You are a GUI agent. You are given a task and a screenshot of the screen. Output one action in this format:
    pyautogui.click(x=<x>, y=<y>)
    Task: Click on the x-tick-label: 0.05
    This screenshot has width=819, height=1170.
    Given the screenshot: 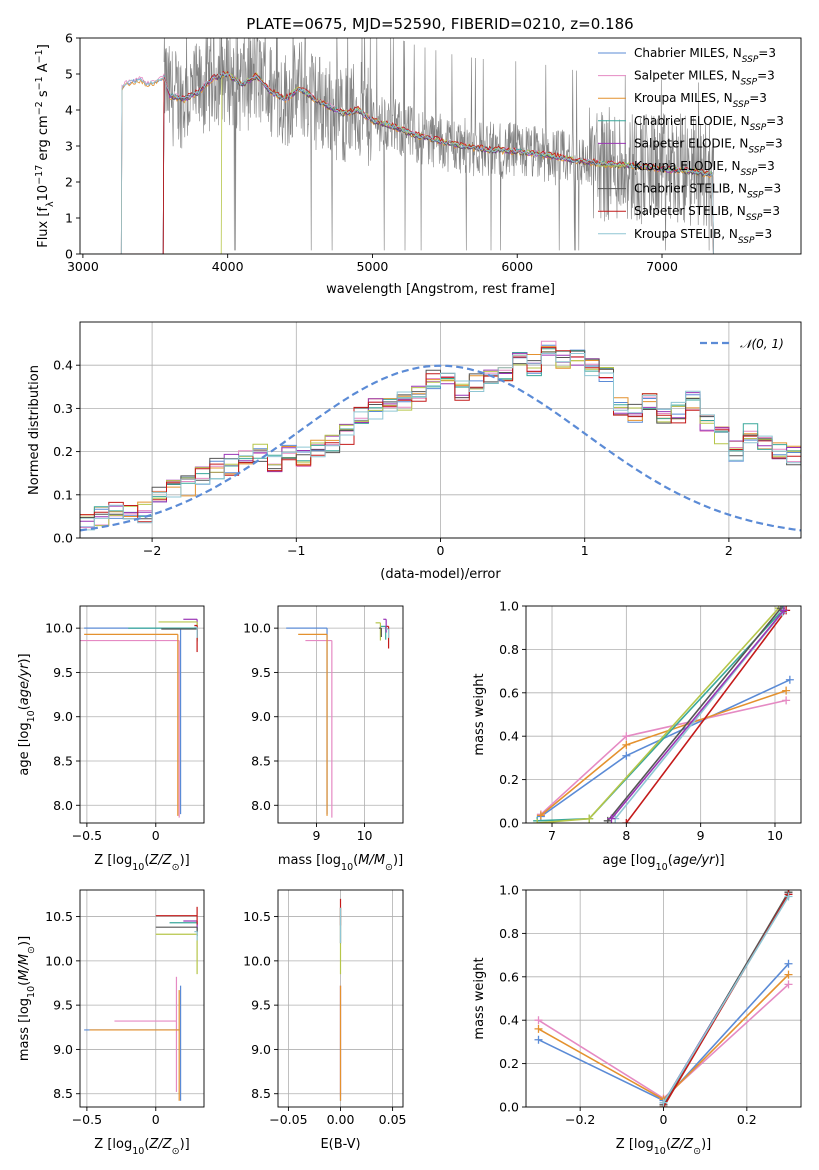 What is the action you would take?
    pyautogui.click(x=393, y=1119)
    